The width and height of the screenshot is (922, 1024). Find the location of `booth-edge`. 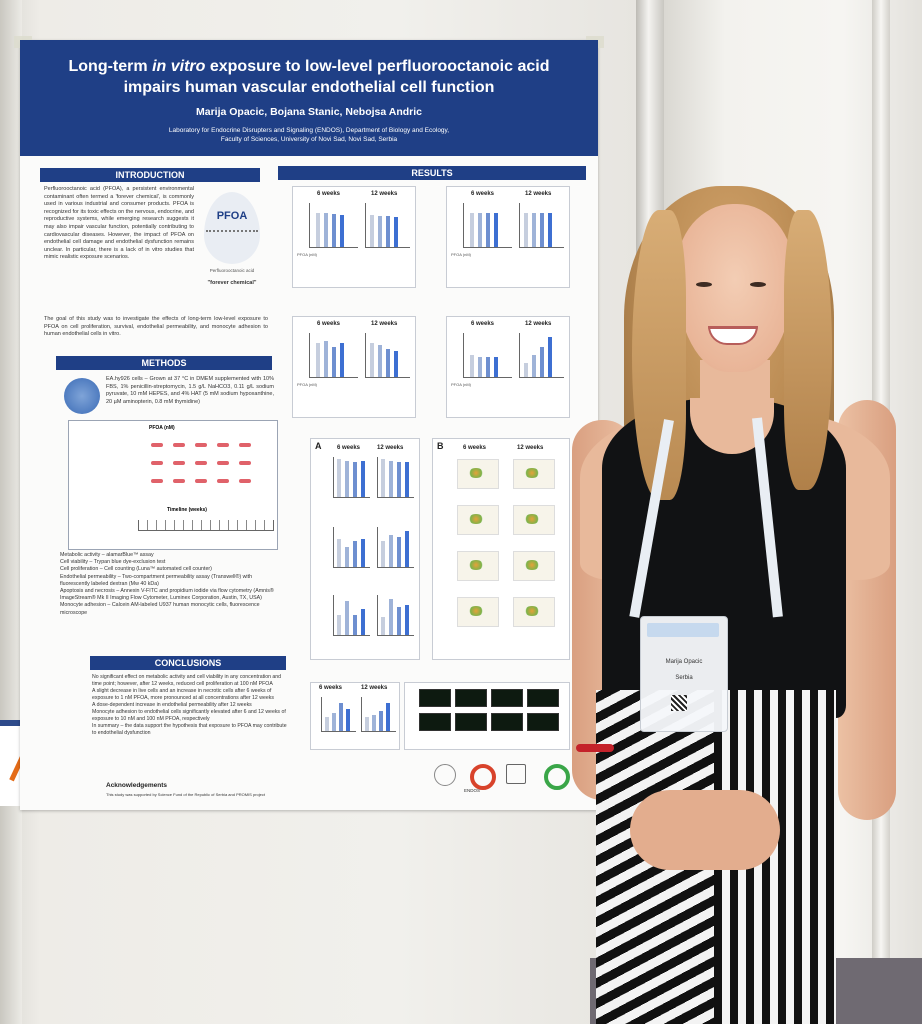

booth-edge is located at coordinates (11, 512).